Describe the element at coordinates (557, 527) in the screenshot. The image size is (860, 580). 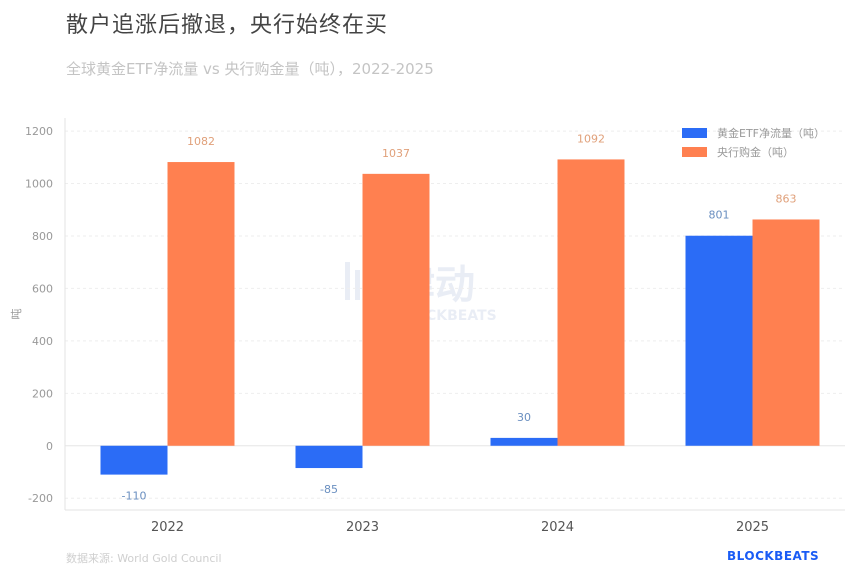
I see `x-tick-label: 2024` at that location.